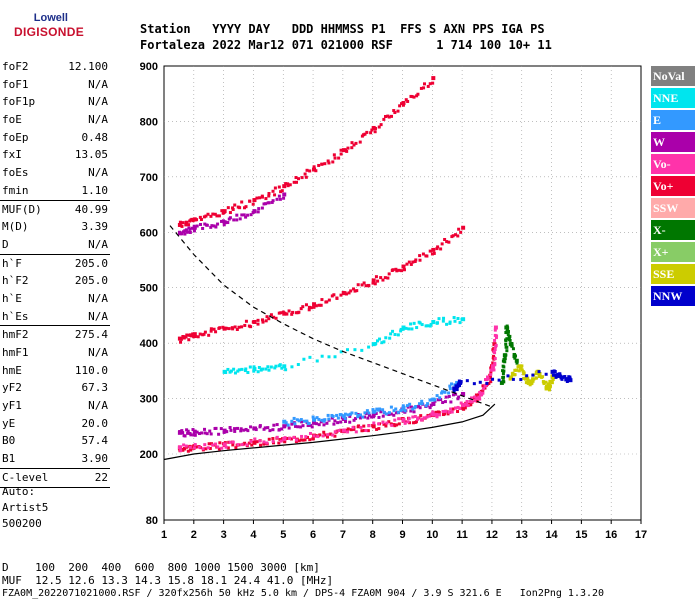 The image size is (700, 600). What do you see at coordinates (55, 245) in the screenshot?
I see `param-row: D N/A` at bounding box center [55, 245].